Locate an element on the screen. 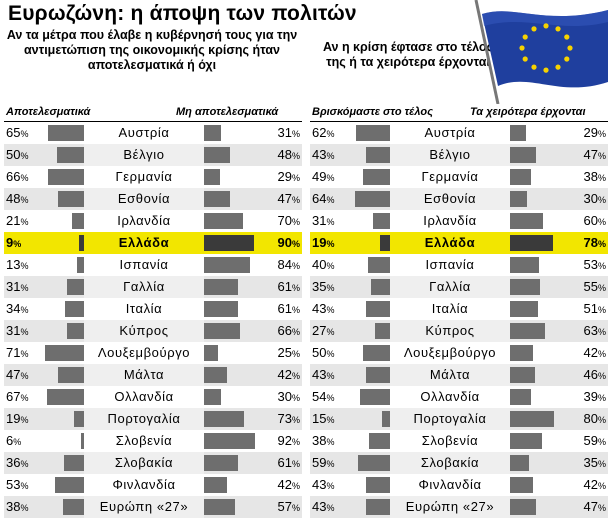  country-label: Γερμανία is located at coordinates (450, 176).